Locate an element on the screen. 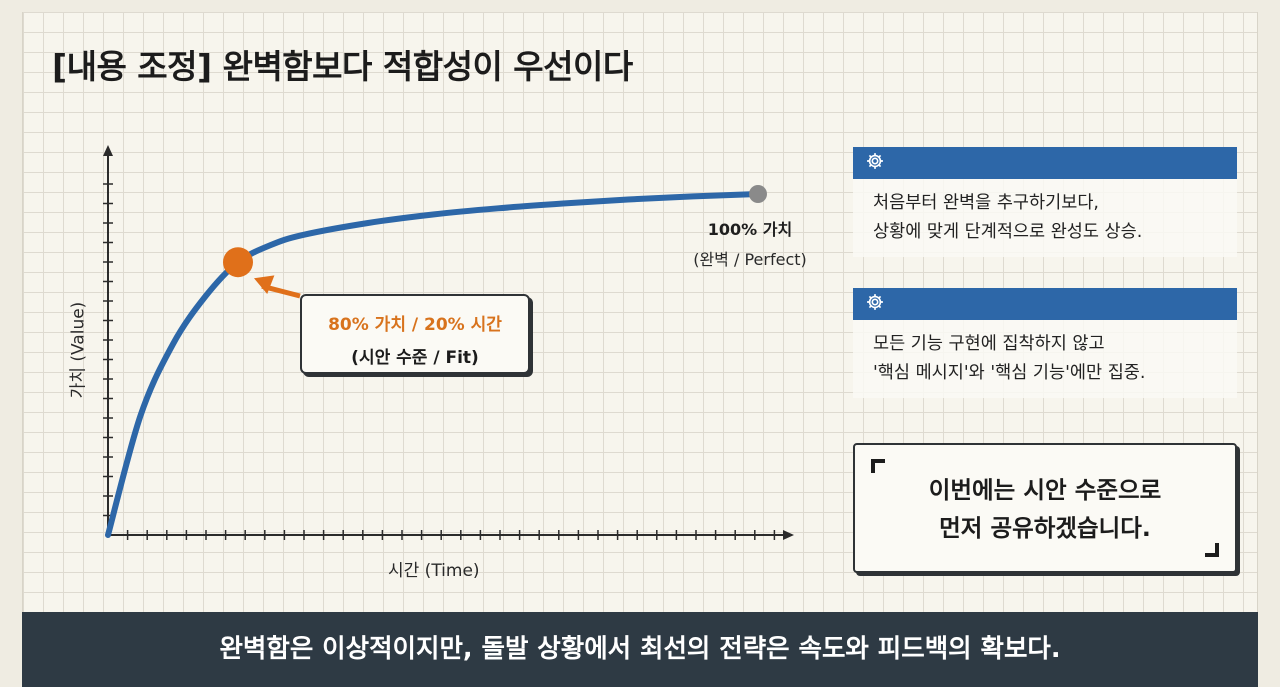 The image size is (1280, 687). info-card-1: 처음부터 완벽을 추구하기보다, 상황에 맞게 단계적으로 완성도 상승. is located at coordinates (1045, 202).